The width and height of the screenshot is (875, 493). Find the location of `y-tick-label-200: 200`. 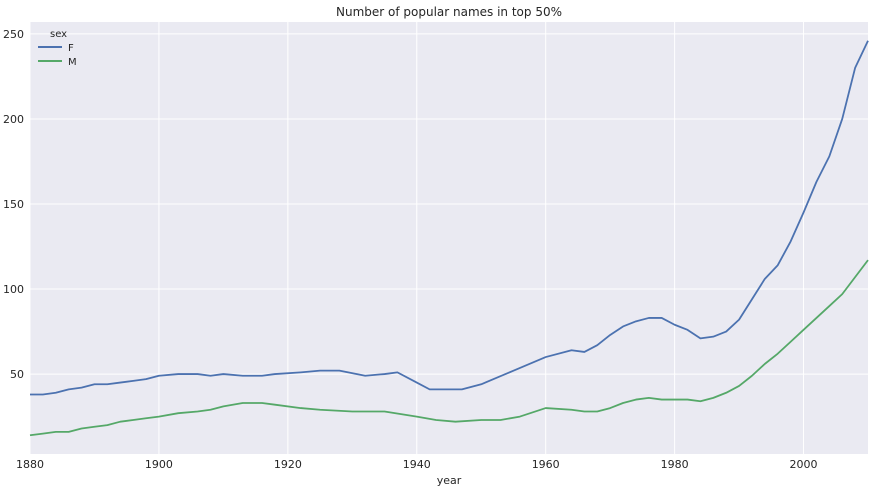

y-tick-label-200: 200 is located at coordinates (13, 119).